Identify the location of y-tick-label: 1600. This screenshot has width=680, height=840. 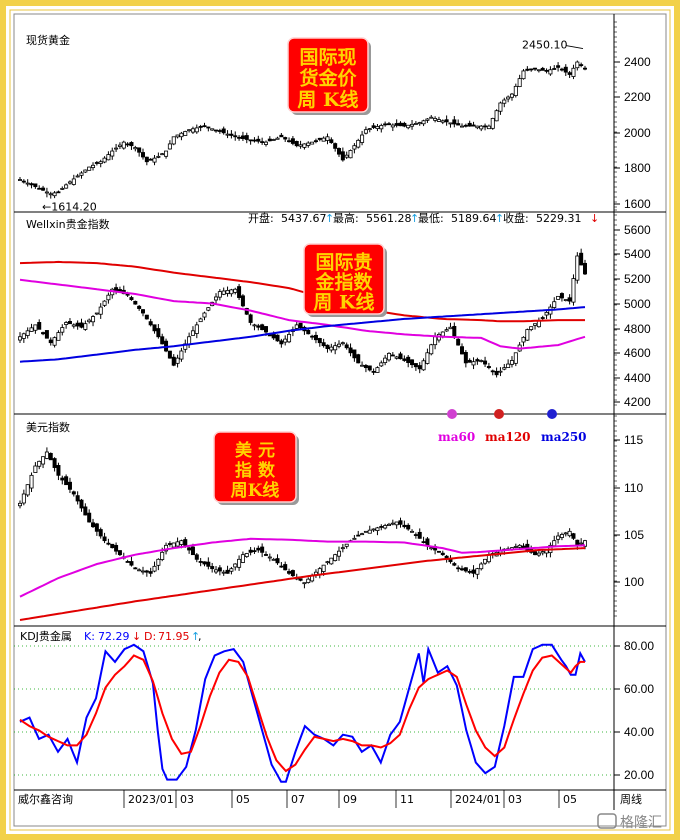
(637, 204).